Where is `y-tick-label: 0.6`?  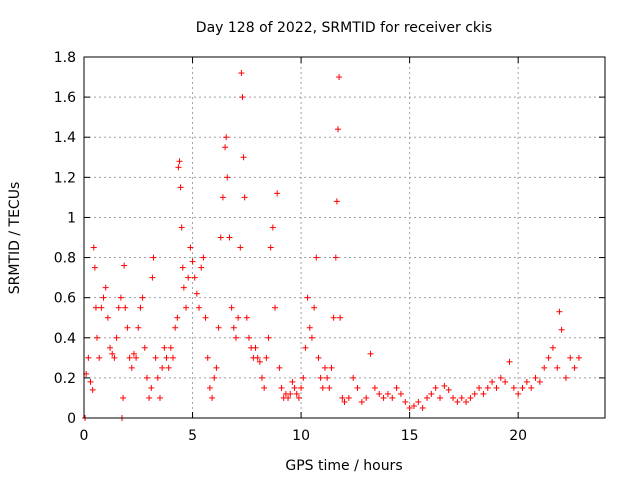
y-tick-label: 0.6 is located at coordinates (65, 299).